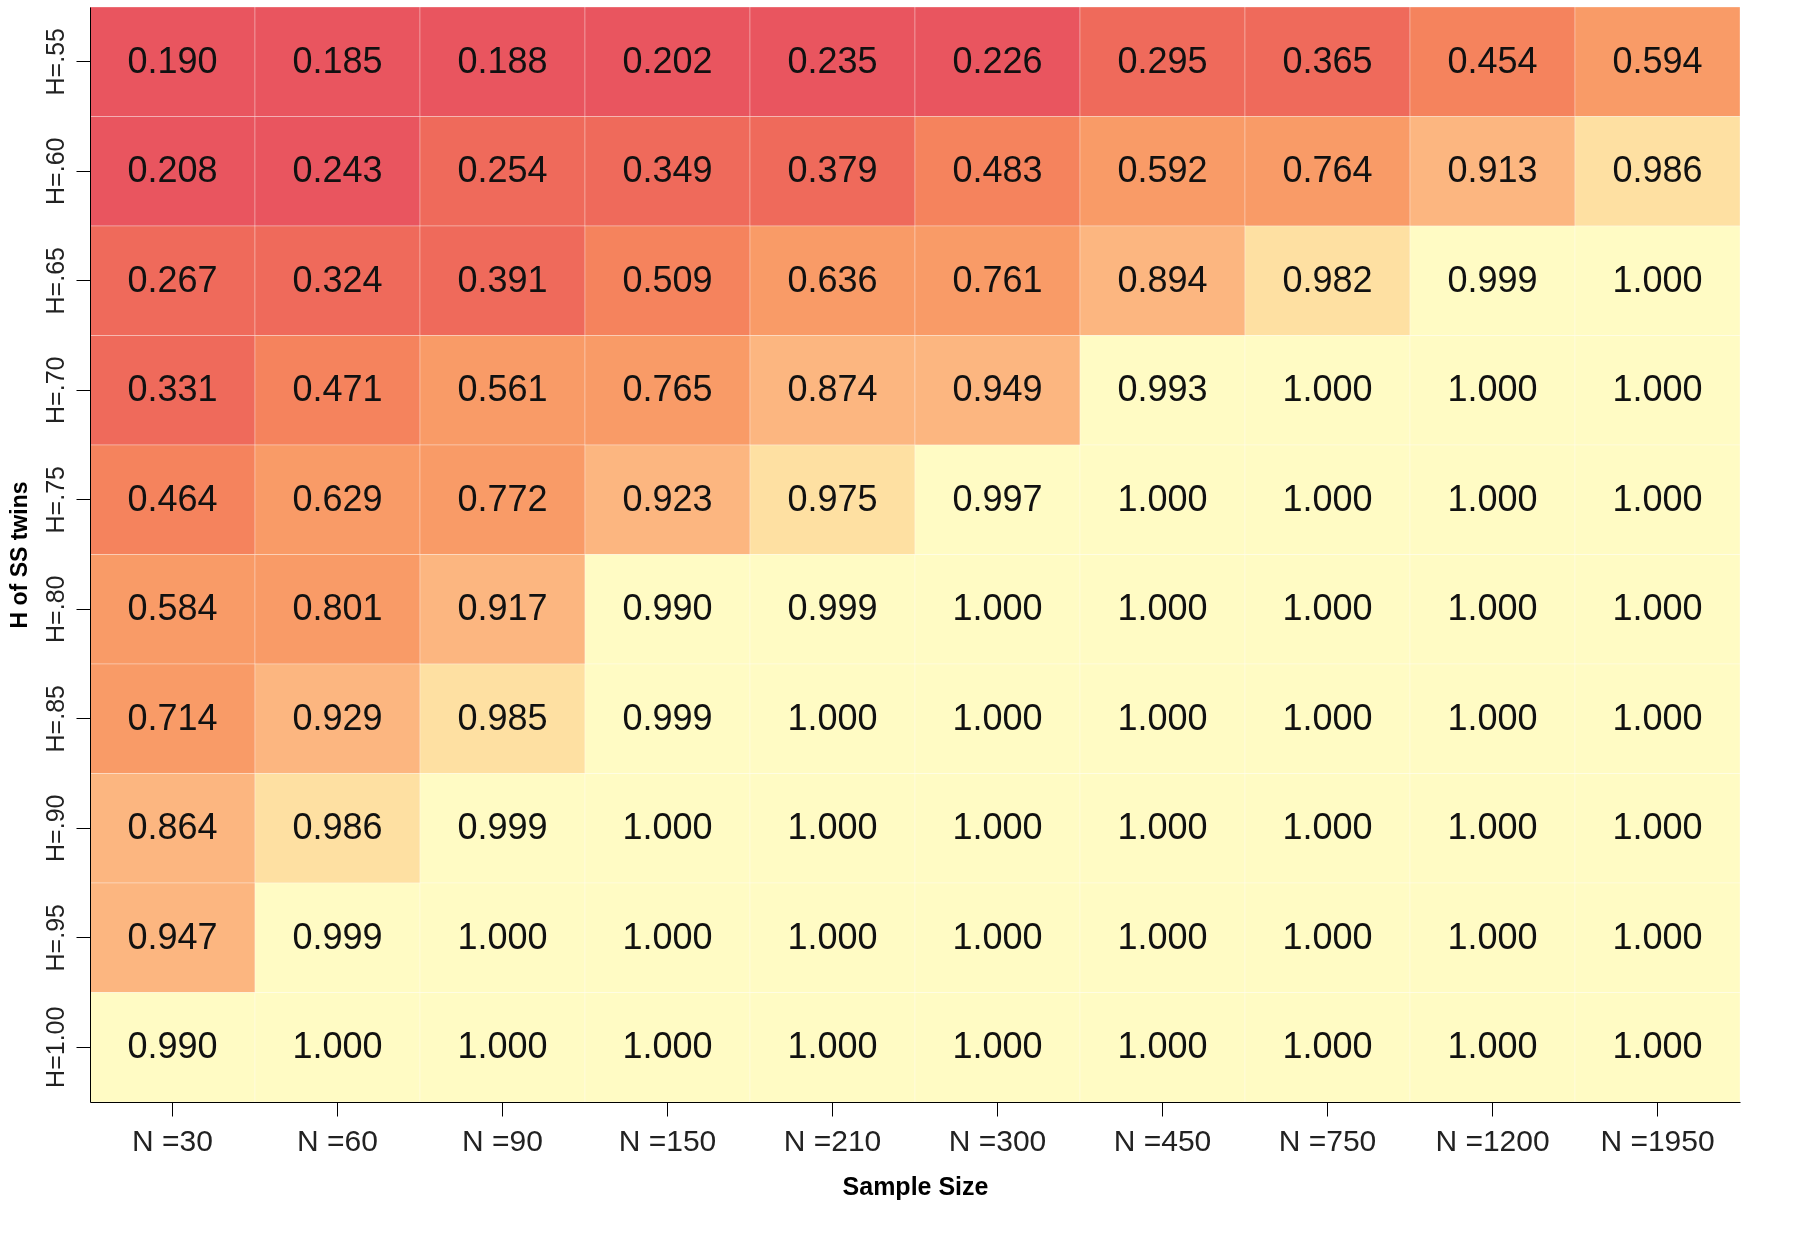 Image resolution: width=1800 pixels, height=1247 pixels. What do you see at coordinates (997, 60) in the screenshot?
I see `data-label: 0.226` at bounding box center [997, 60].